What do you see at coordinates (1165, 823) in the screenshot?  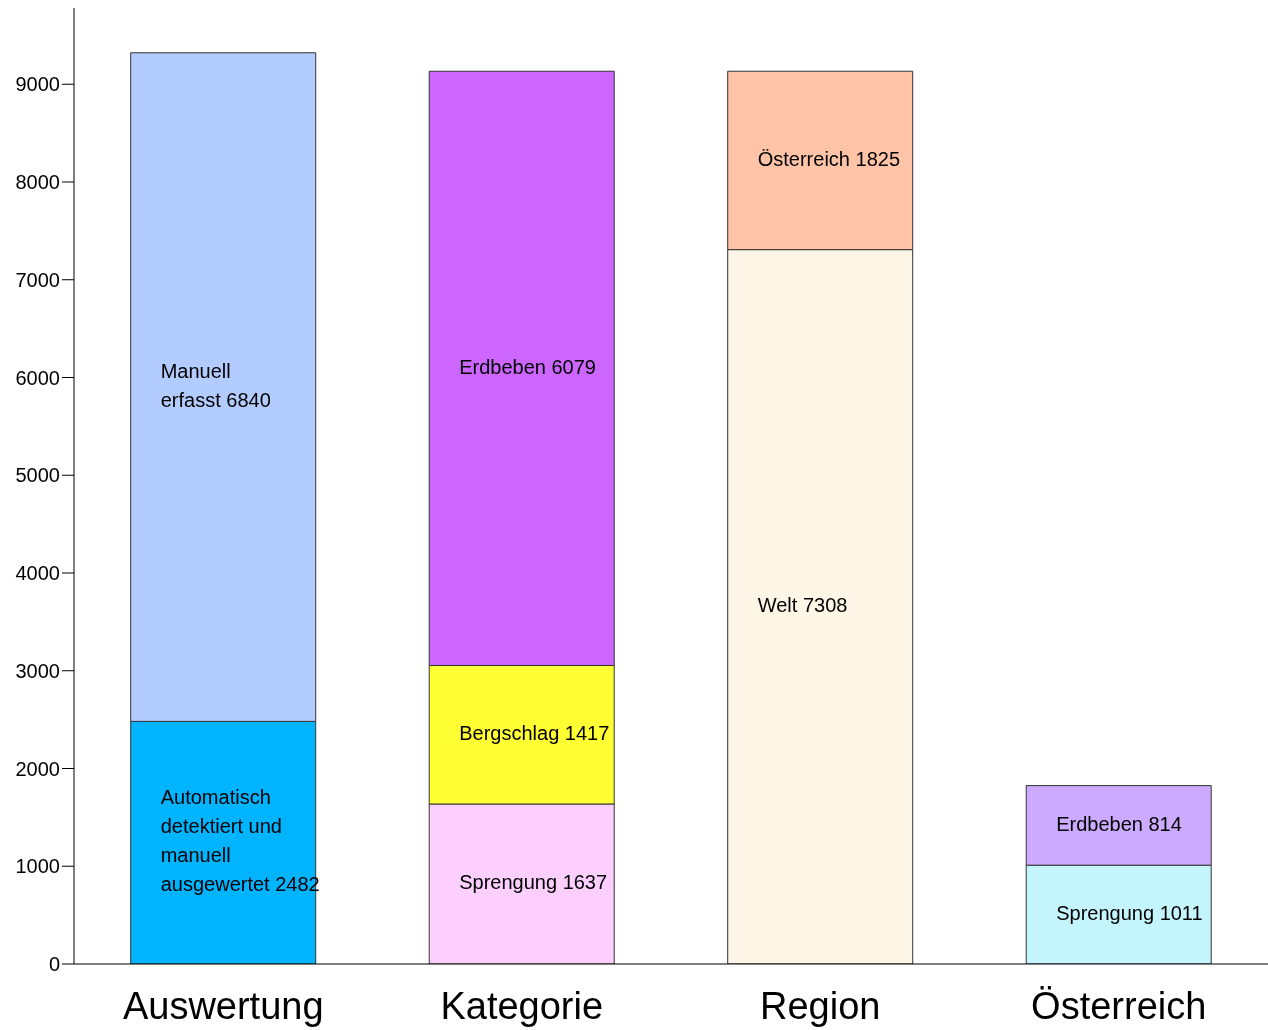 I see `data-label: 814` at bounding box center [1165, 823].